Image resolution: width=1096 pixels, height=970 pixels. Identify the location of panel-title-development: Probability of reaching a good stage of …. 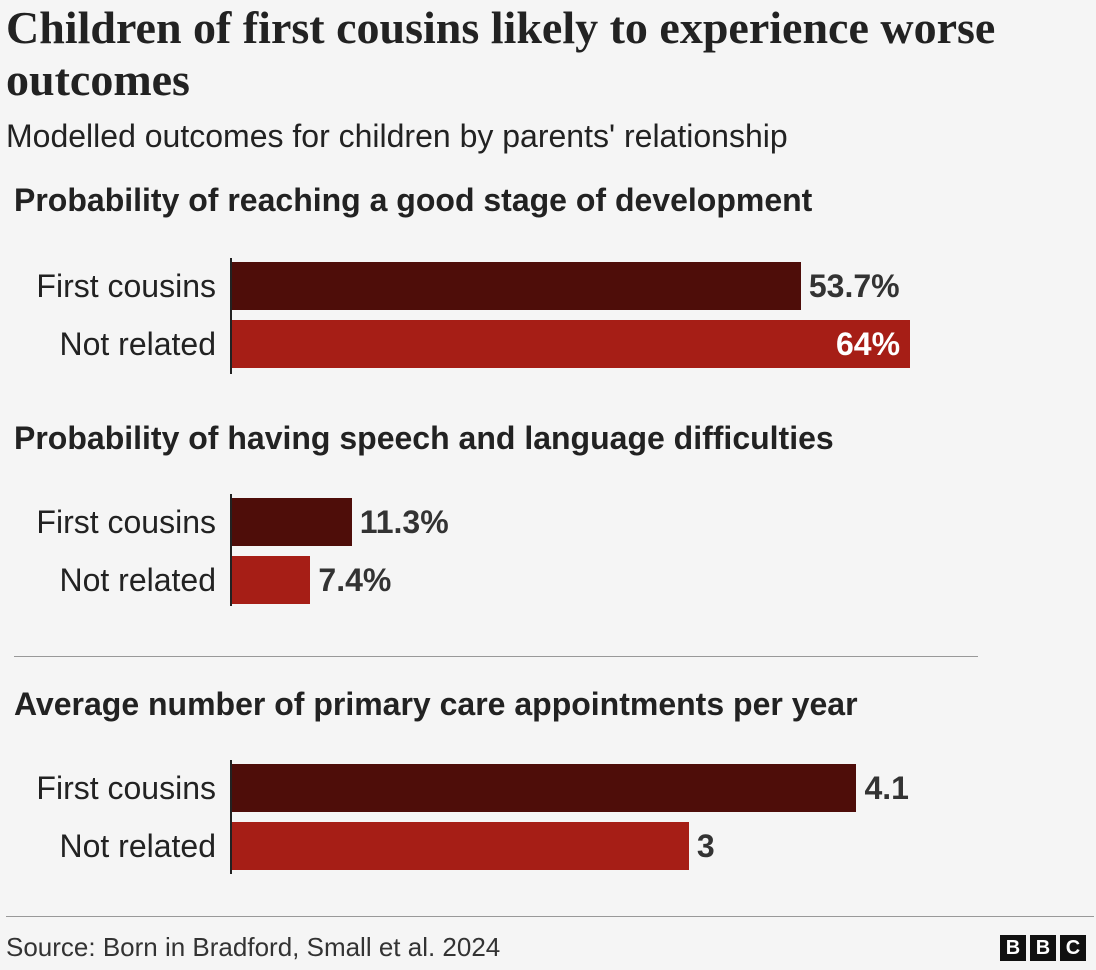
(413, 200).